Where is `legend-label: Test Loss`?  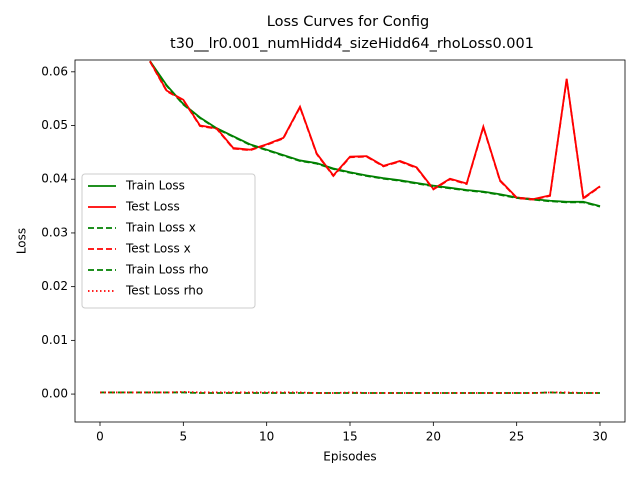 legend-label: Test Loss is located at coordinates (152, 207).